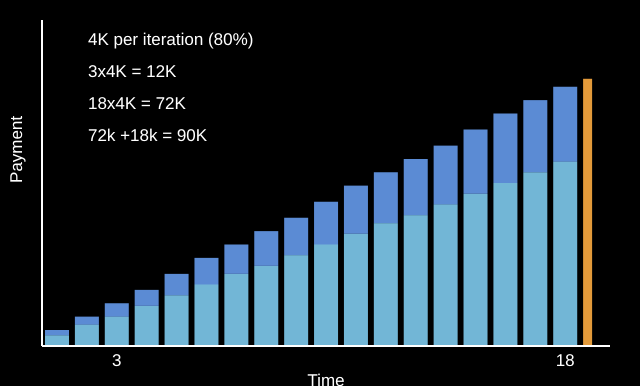 The image size is (640, 386). What do you see at coordinates (132, 72) in the screenshot?
I see `annotation: 3x4K = 12K` at bounding box center [132, 72].